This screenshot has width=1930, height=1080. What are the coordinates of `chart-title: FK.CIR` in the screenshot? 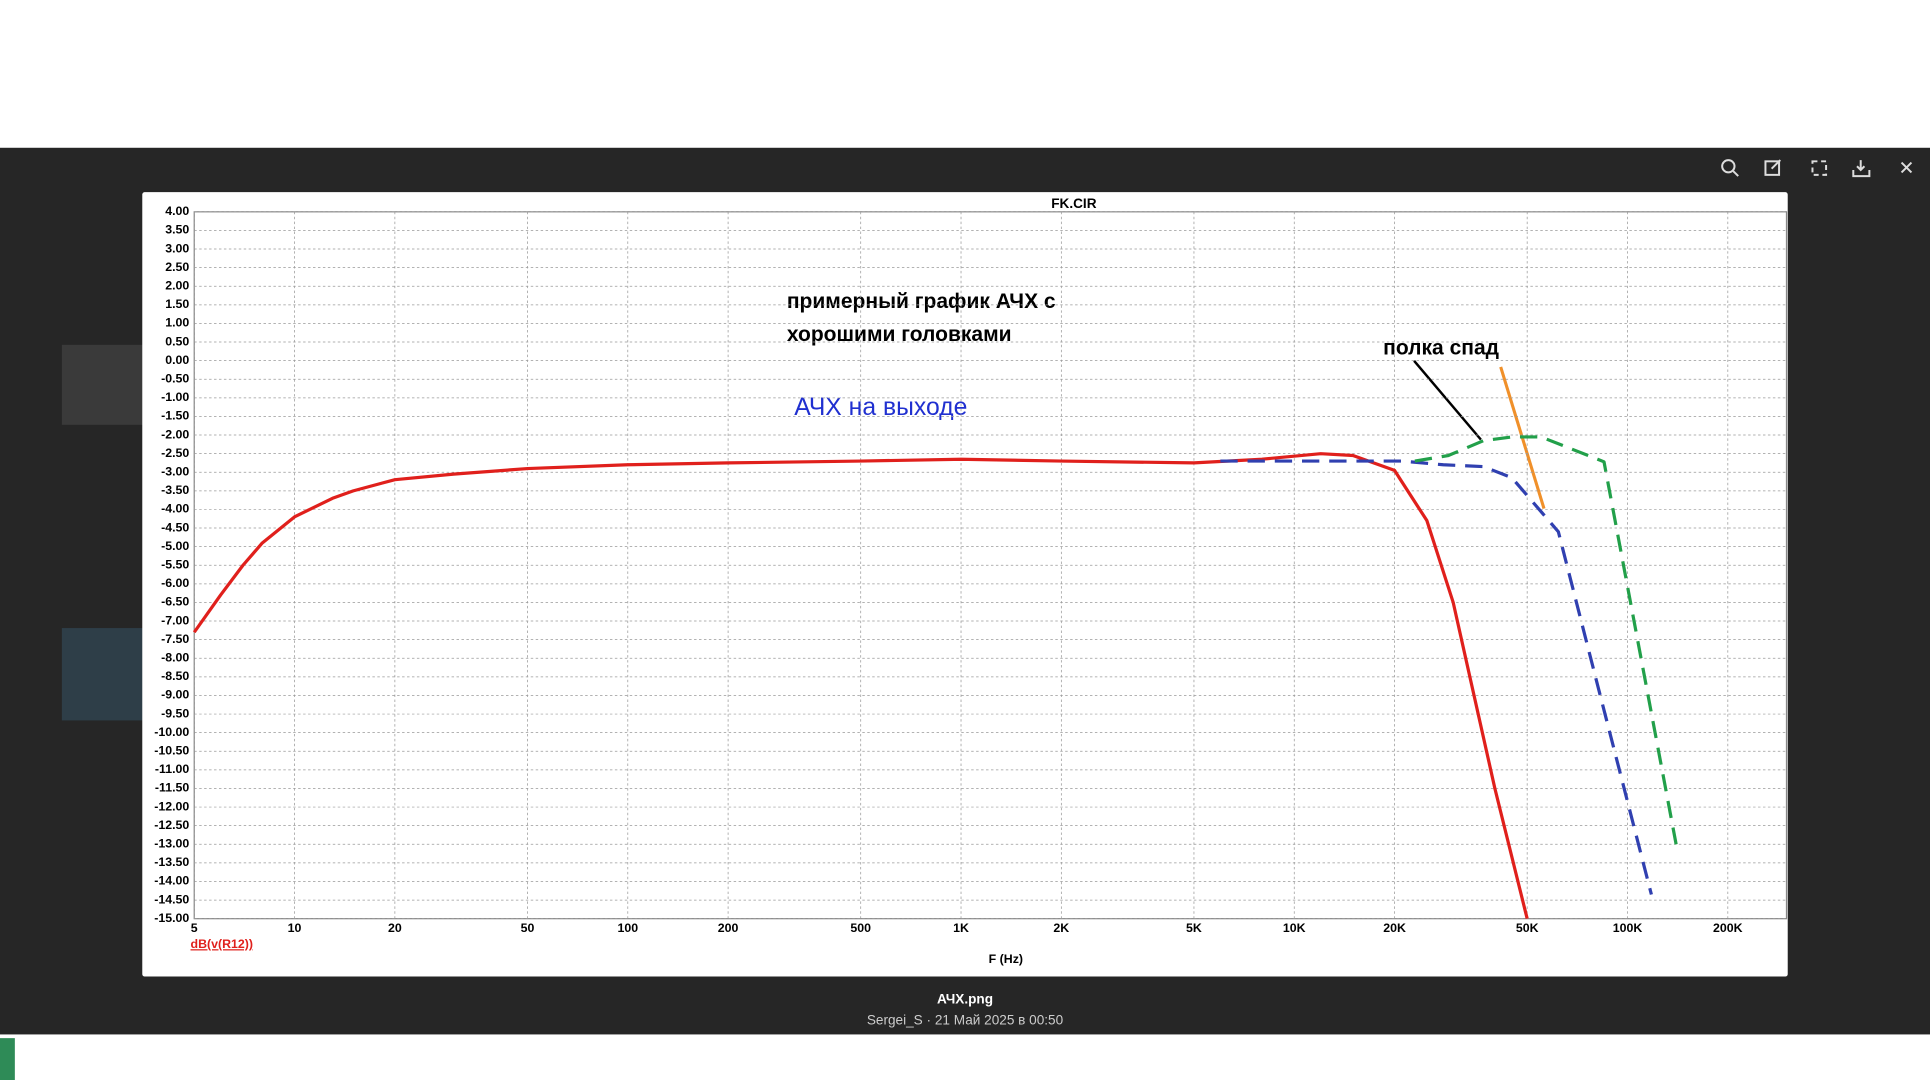 It's located at (1074, 203).